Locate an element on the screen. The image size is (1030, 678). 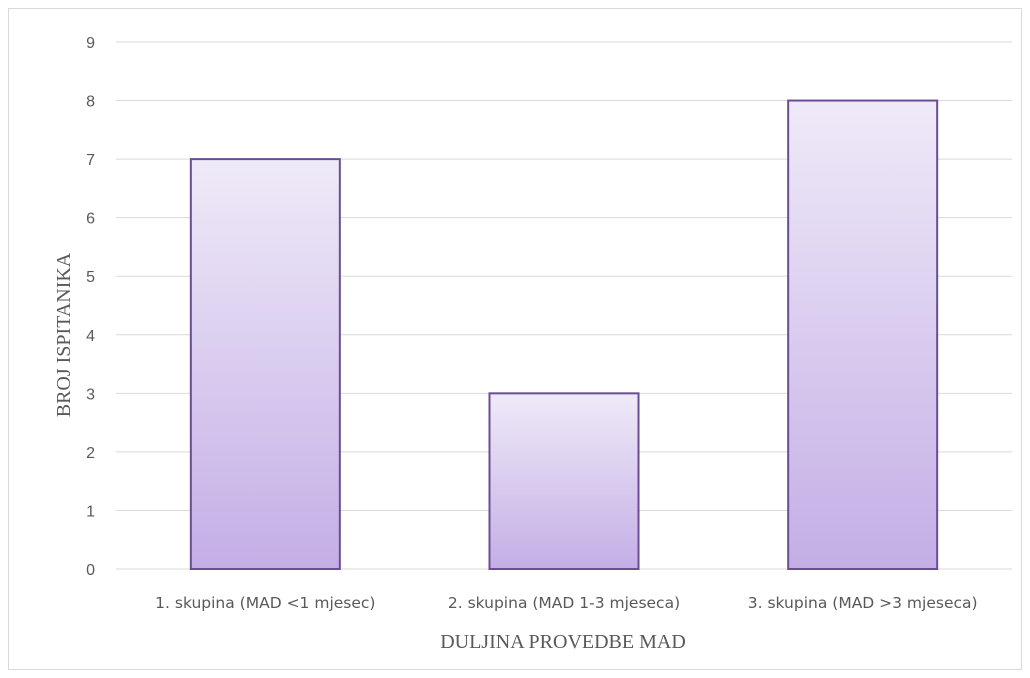
y-tick-label: 0 is located at coordinates (90, 570).